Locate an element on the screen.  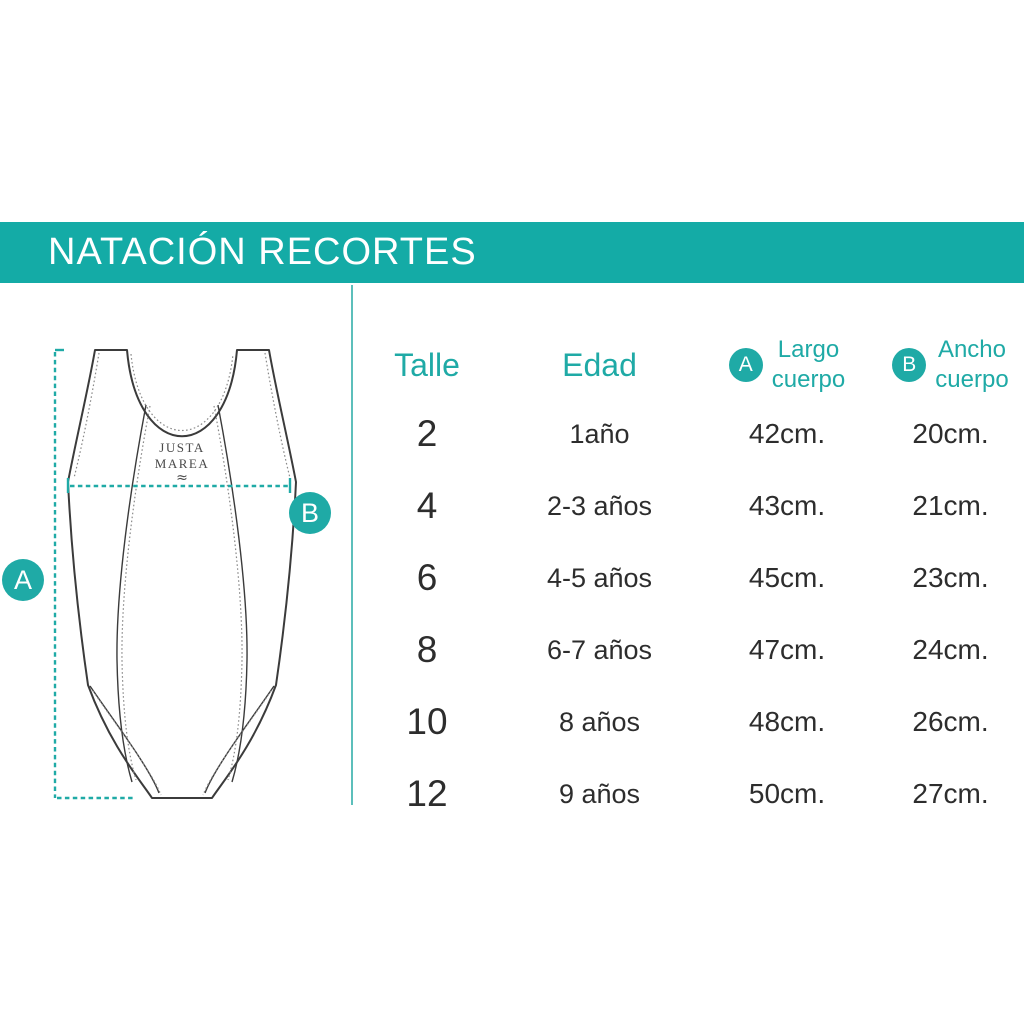
brand-name-line1: JUSTA is located at coordinates (181, 447).